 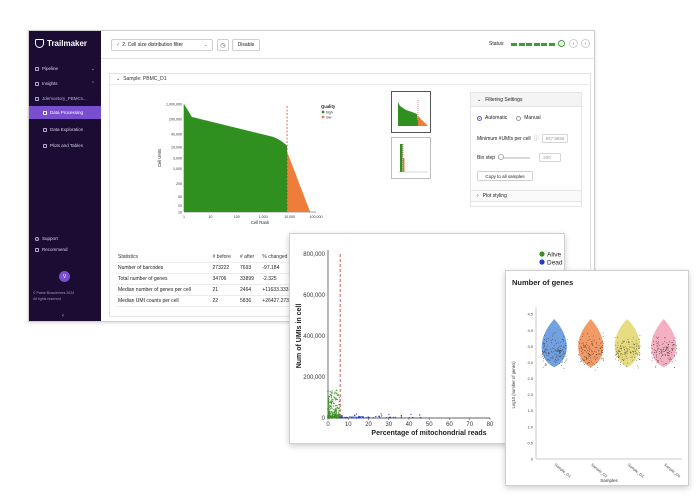 I want to click on sidebar-item-label: Support, so click(x=50, y=238).